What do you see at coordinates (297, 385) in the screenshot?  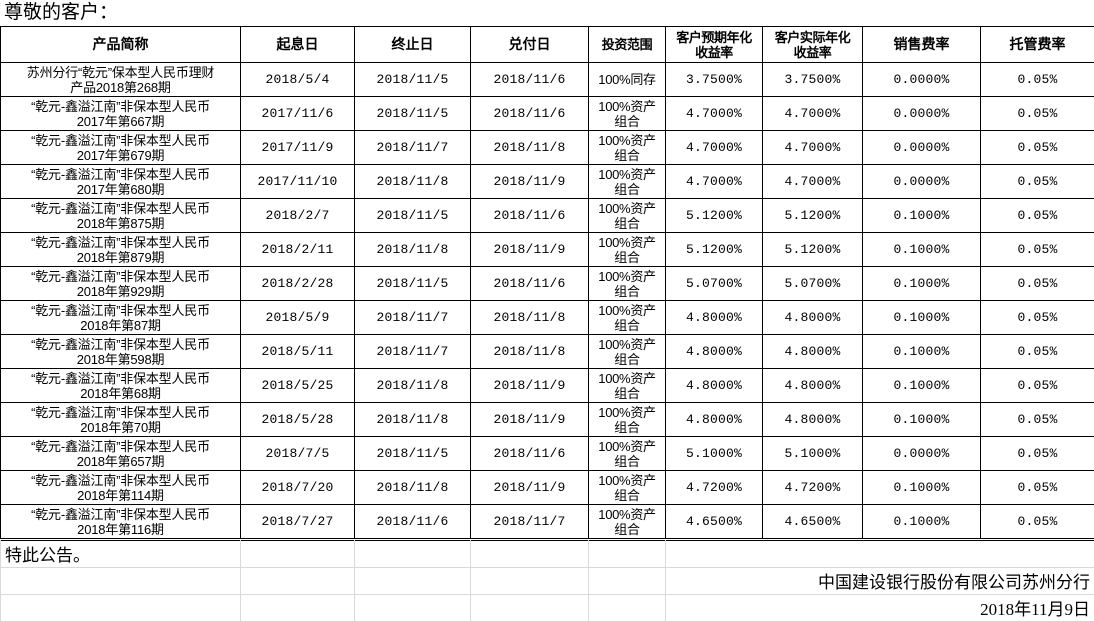 I see `start-date-cell: 2018/5/25` at bounding box center [297, 385].